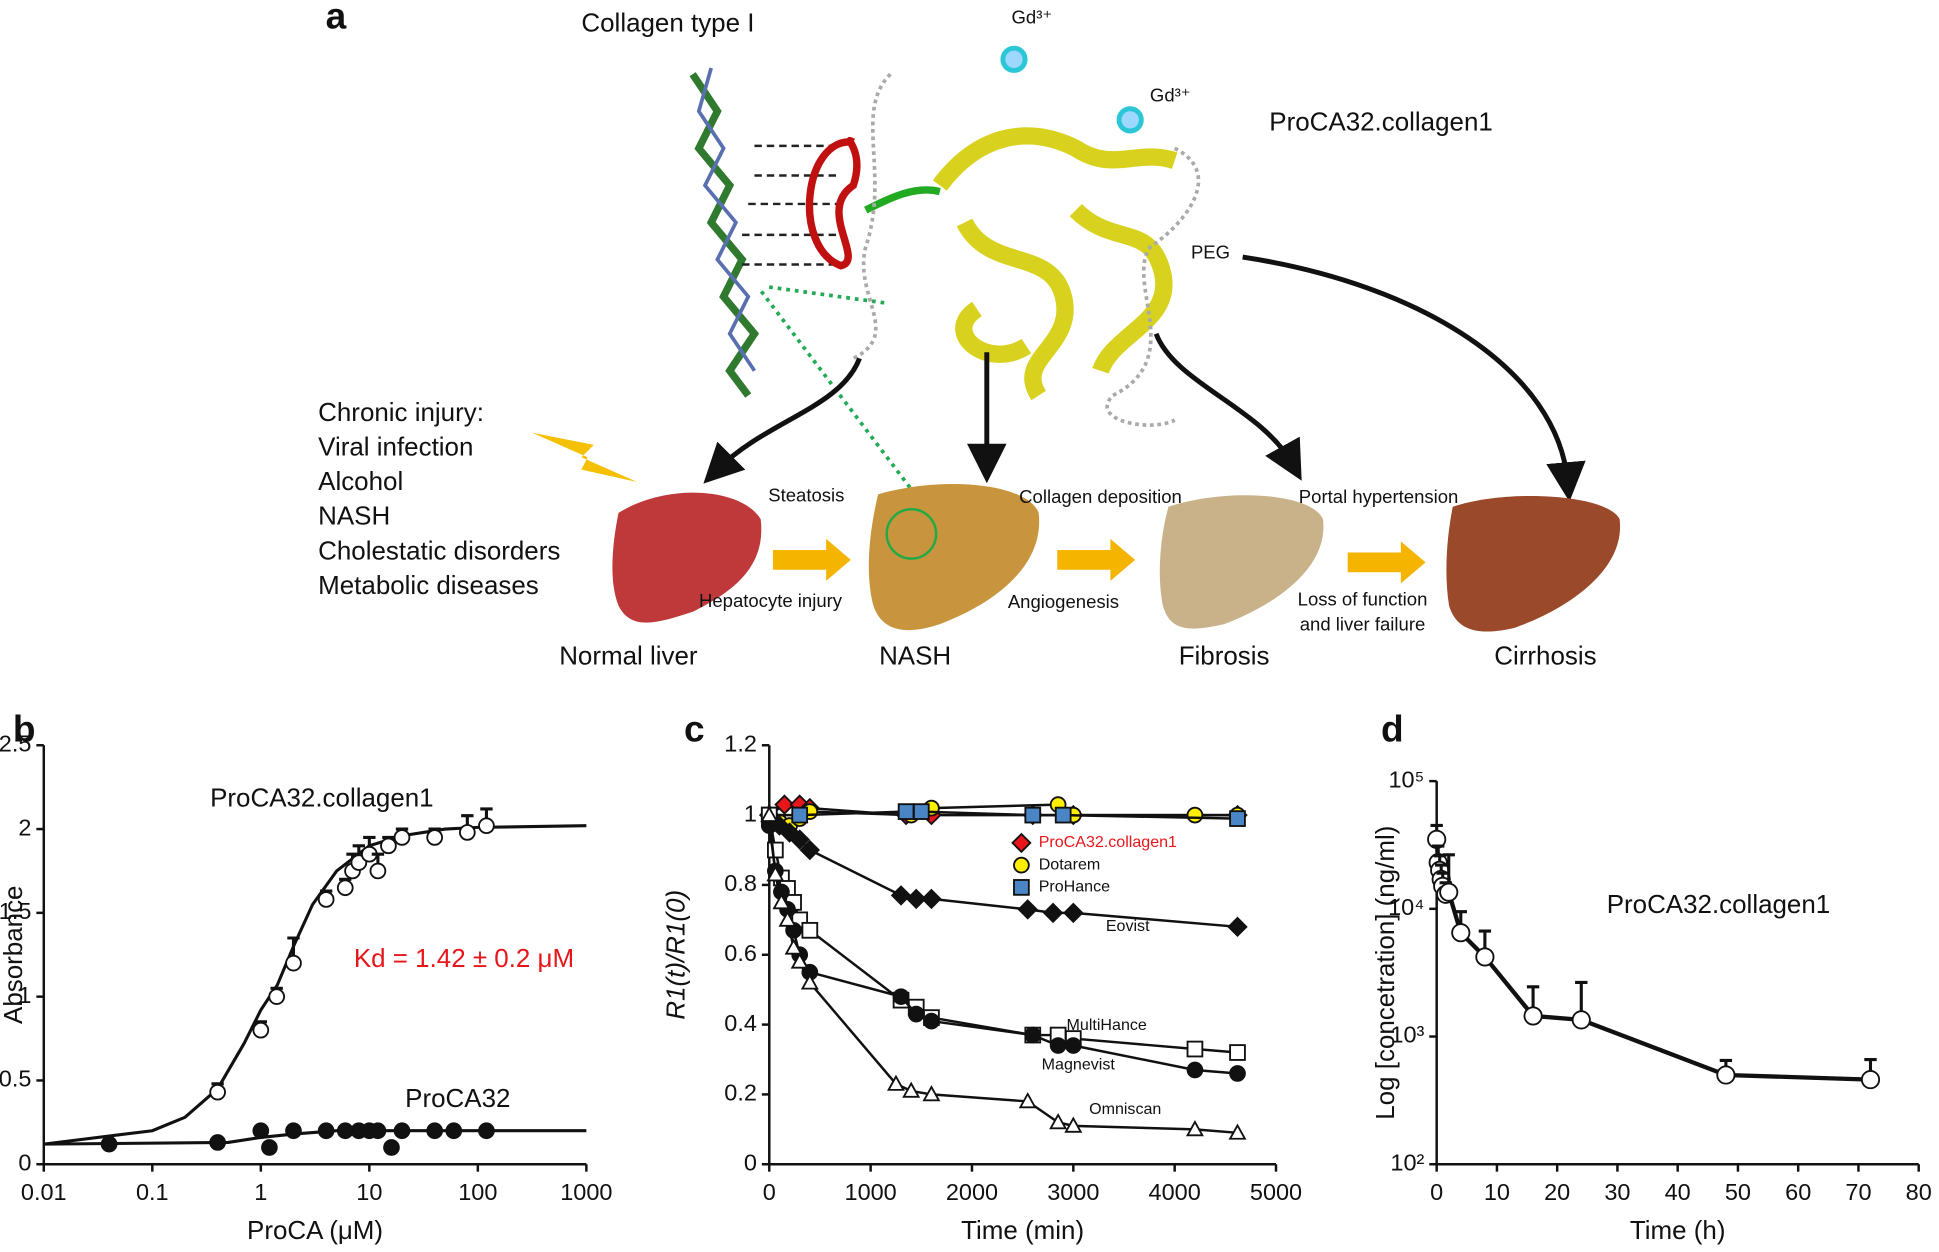 The height and width of the screenshot is (1252, 1939). I want to click on peg-chain, so click(872, 216).